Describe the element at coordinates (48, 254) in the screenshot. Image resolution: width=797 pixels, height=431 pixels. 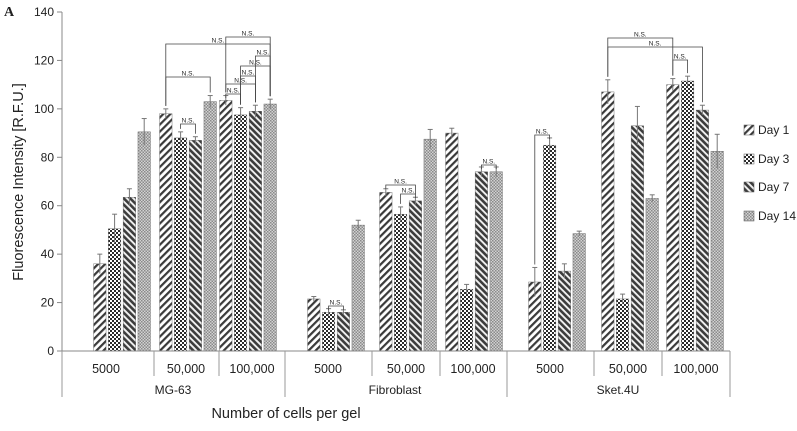
I see `y-tick-label: 40` at that location.